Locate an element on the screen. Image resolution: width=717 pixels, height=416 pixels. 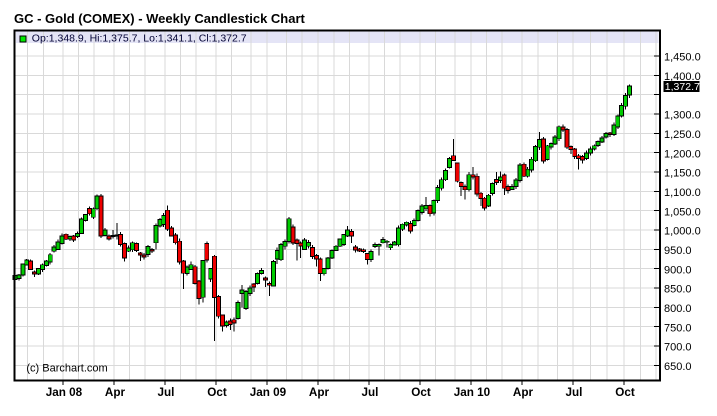
svg-text: 1,200.0 is located at coordinates (682, 154).